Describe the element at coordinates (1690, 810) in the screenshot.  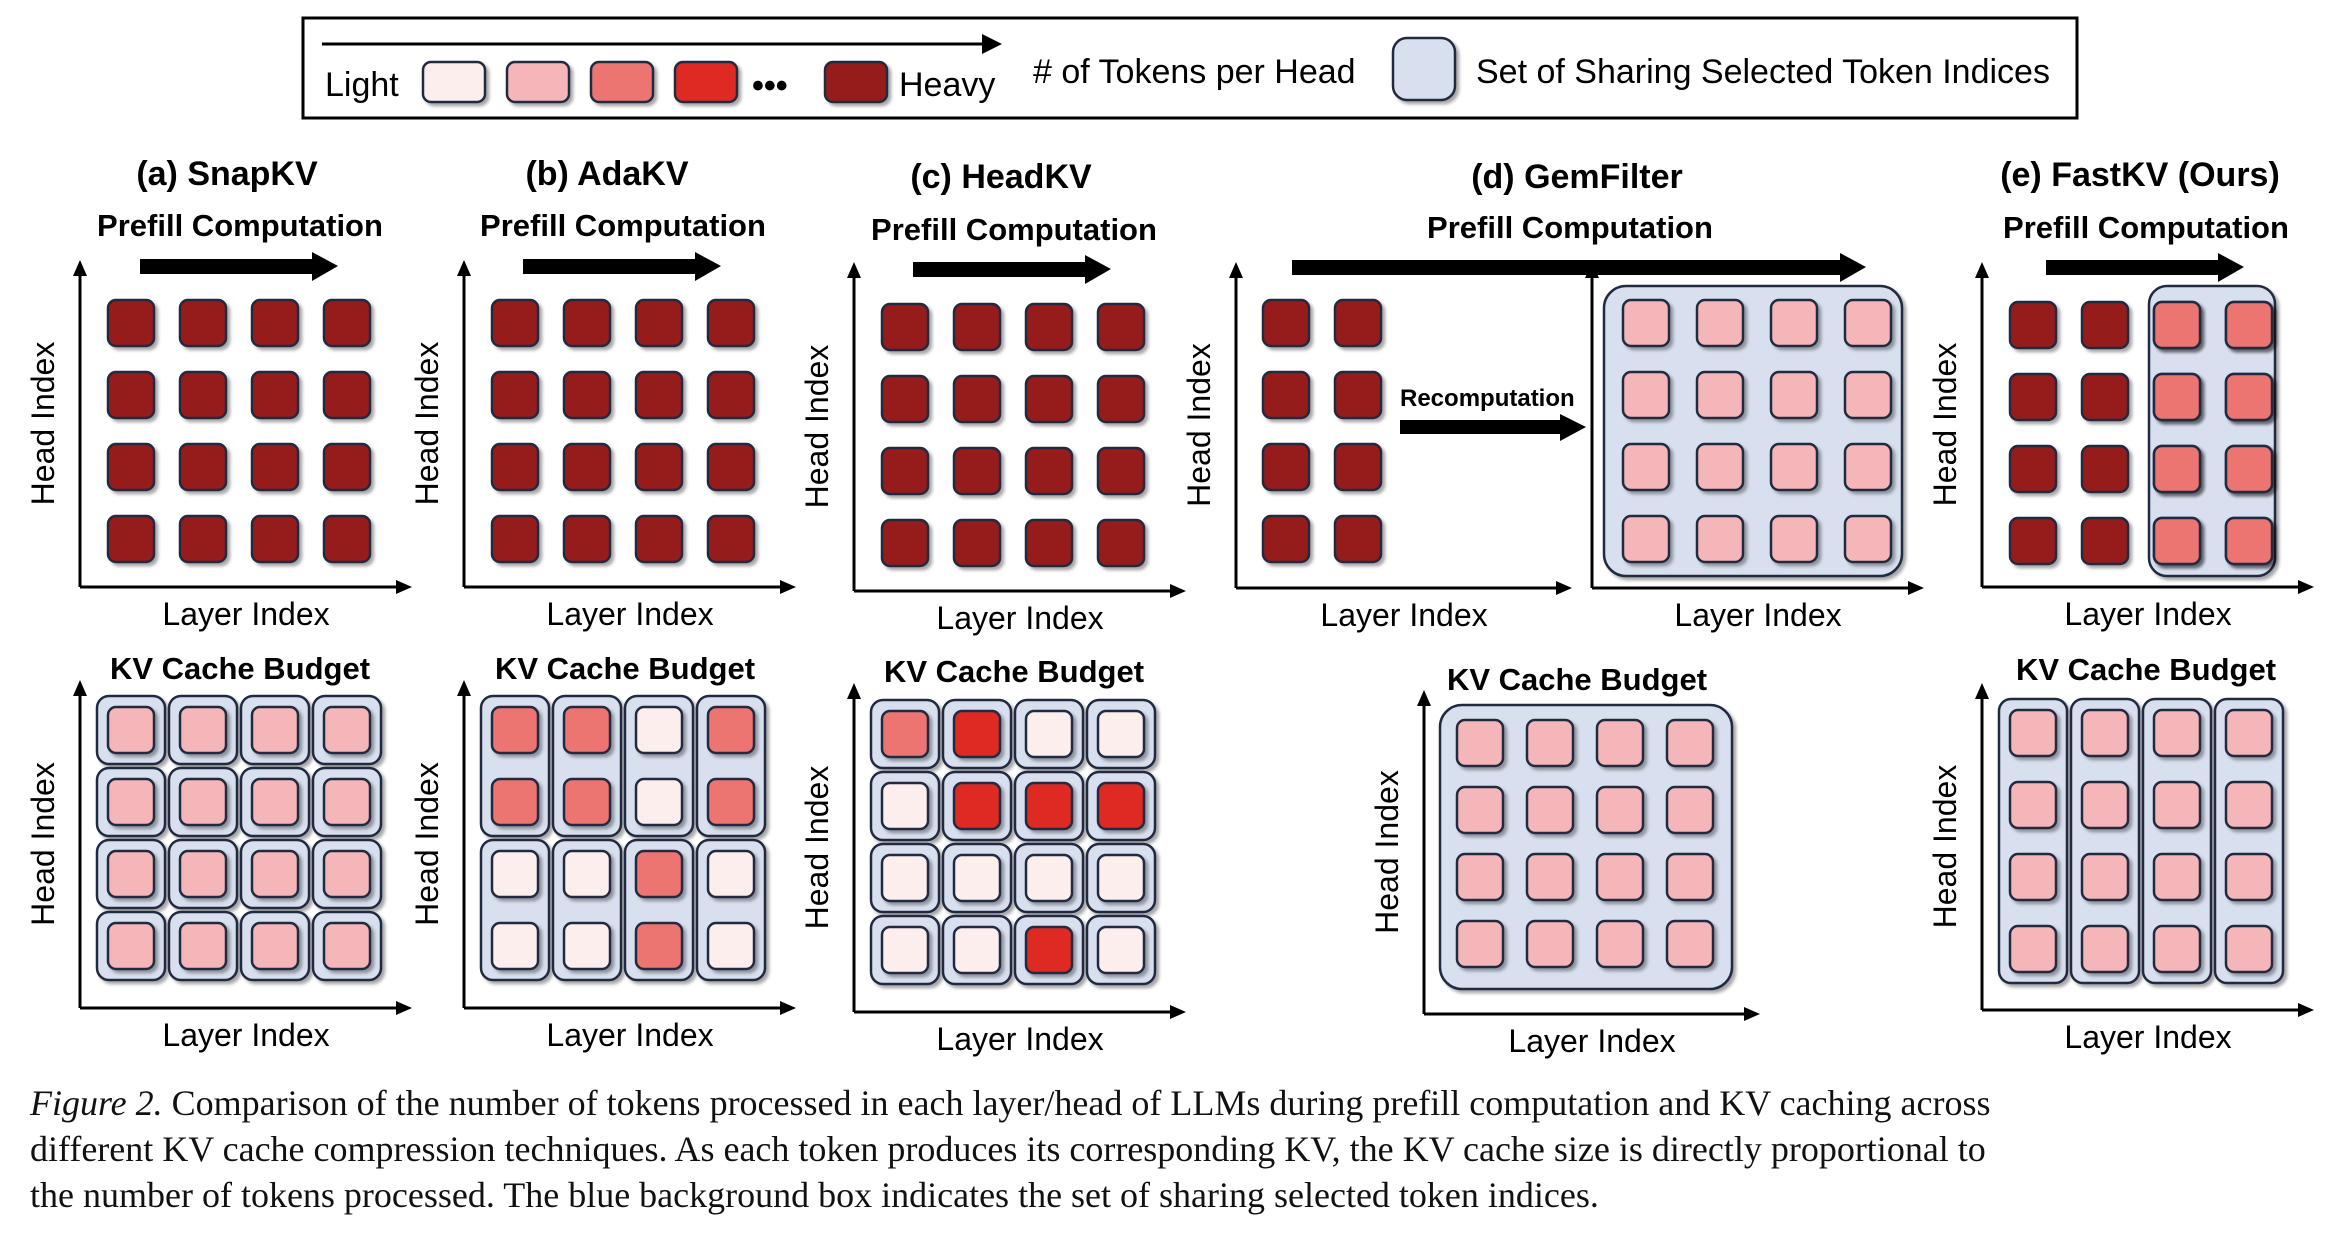
I see `panel-d-budget-cell-r1-c3` at that location.